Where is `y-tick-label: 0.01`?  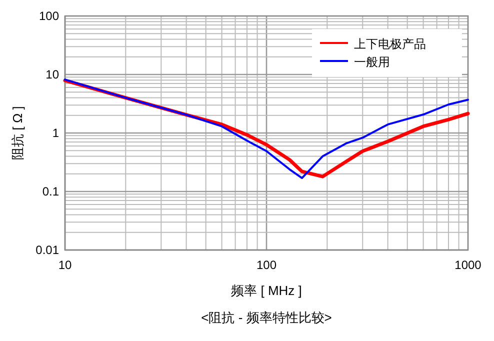 y-tick-label: 0.01 is located at coordinates (48, 250).